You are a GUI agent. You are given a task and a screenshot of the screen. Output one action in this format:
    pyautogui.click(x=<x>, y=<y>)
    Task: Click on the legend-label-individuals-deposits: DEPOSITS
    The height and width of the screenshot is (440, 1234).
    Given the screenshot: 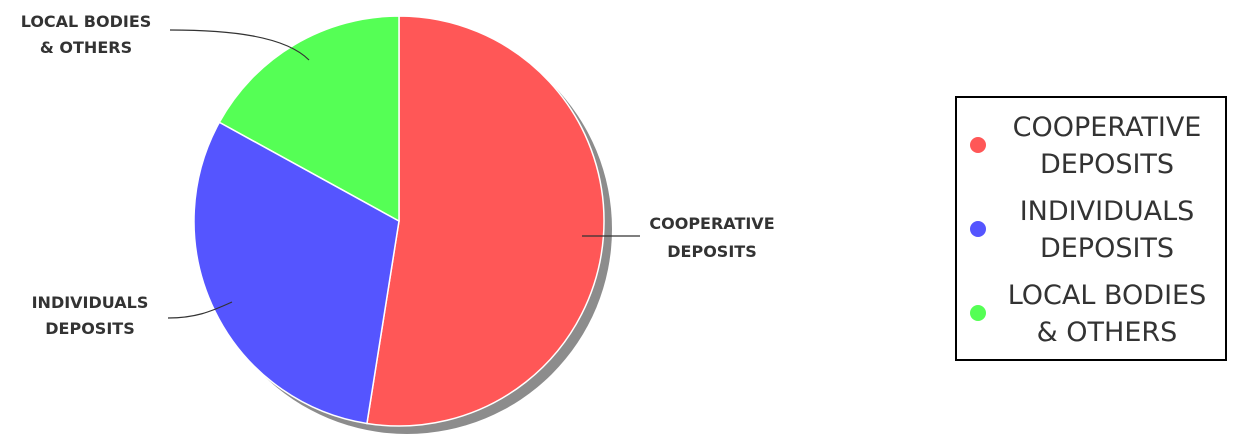 What is the action you would take?
    pyautogui.click(x=1107, y=248)
    